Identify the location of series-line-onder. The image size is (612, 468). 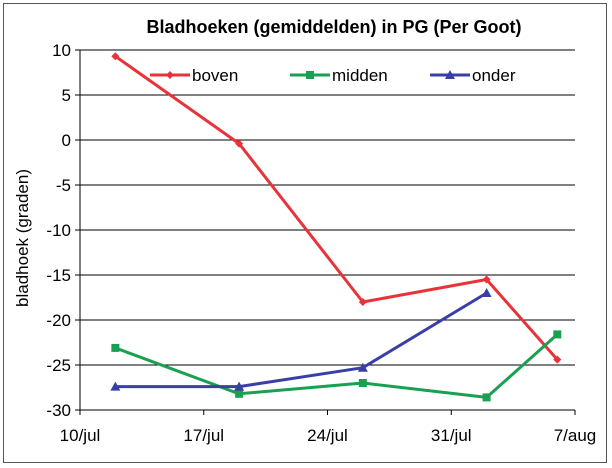
(301, 340).